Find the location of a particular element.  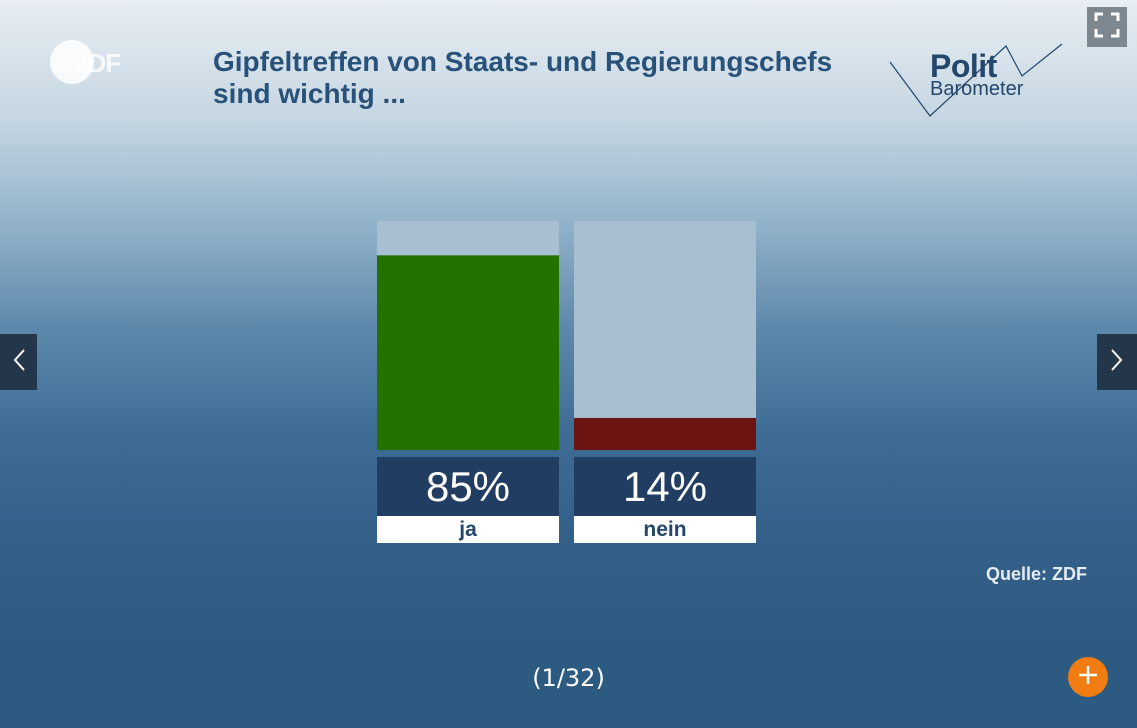

bar-nein is located at coordinates (665, 433).